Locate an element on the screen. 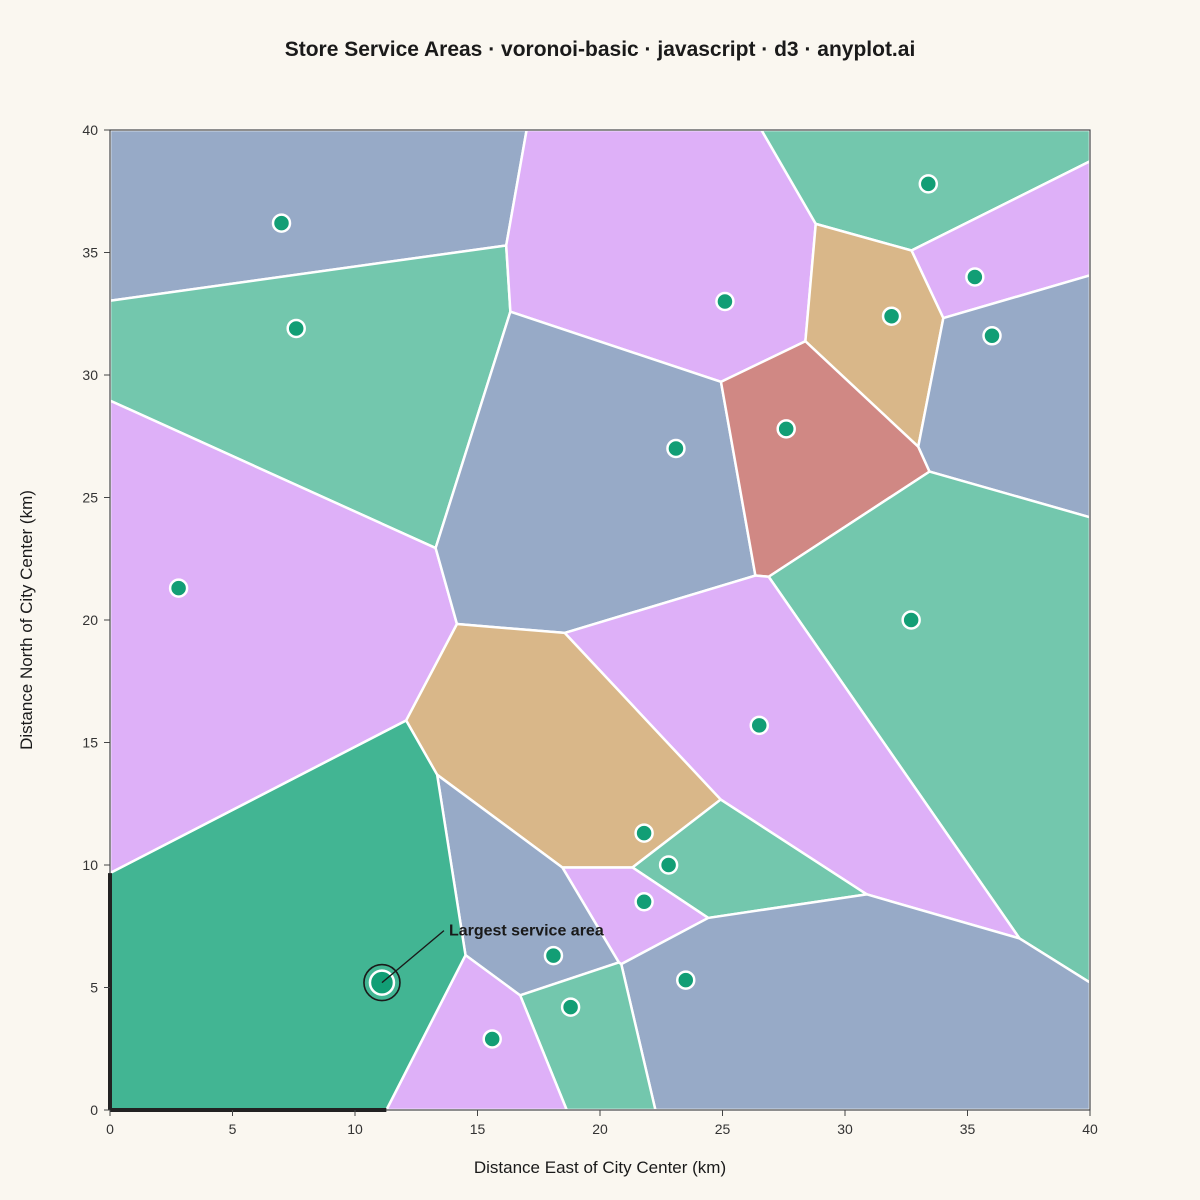  annotation-text: Largest service area is located at coordinates (526, 931).